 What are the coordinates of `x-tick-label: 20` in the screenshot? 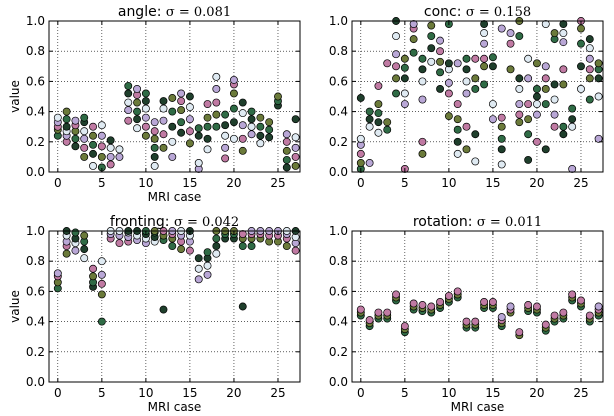 It's located at (536, 393).